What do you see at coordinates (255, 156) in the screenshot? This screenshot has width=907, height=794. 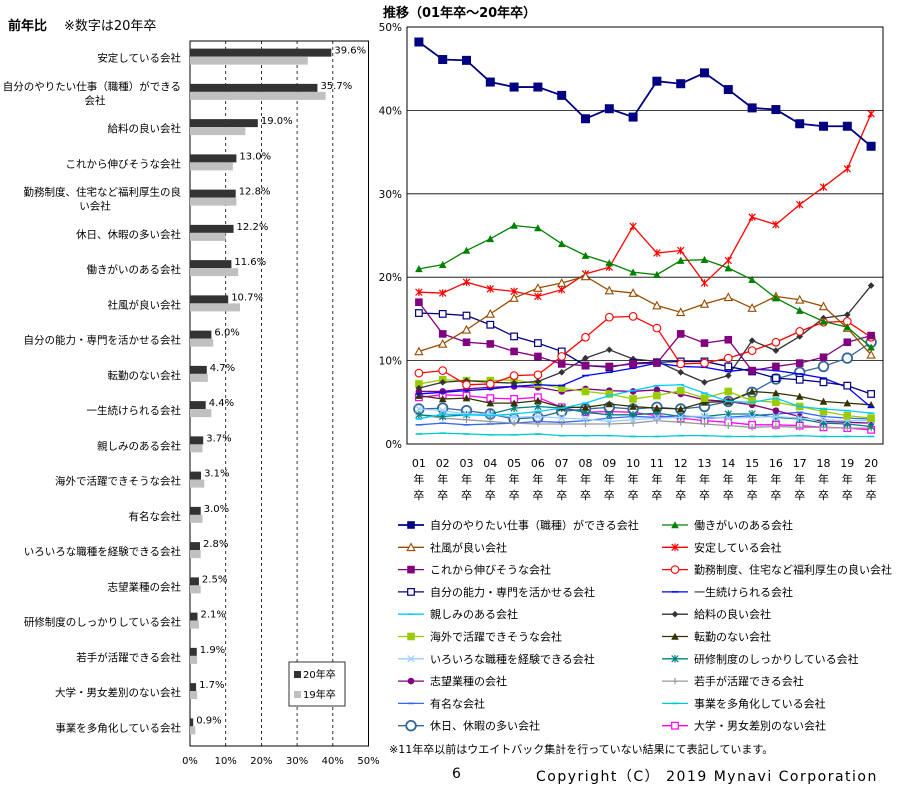 I see `bar-data-label: 13.0%` at bounding box center [255, 156].